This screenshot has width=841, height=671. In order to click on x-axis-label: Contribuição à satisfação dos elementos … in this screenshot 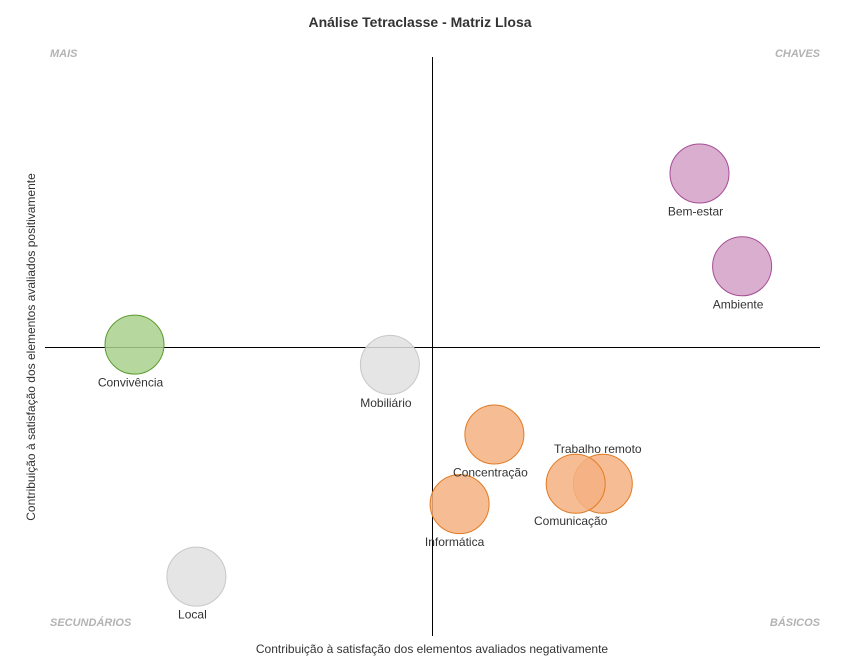, I will do `click(432, 649)`.